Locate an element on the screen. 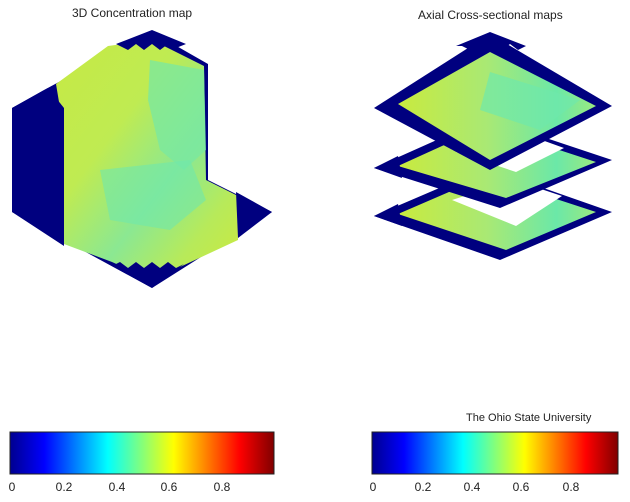 The image size is (630, 502). right-colorbar-tick-2: 0.4 is located at coordinates (472, 487).